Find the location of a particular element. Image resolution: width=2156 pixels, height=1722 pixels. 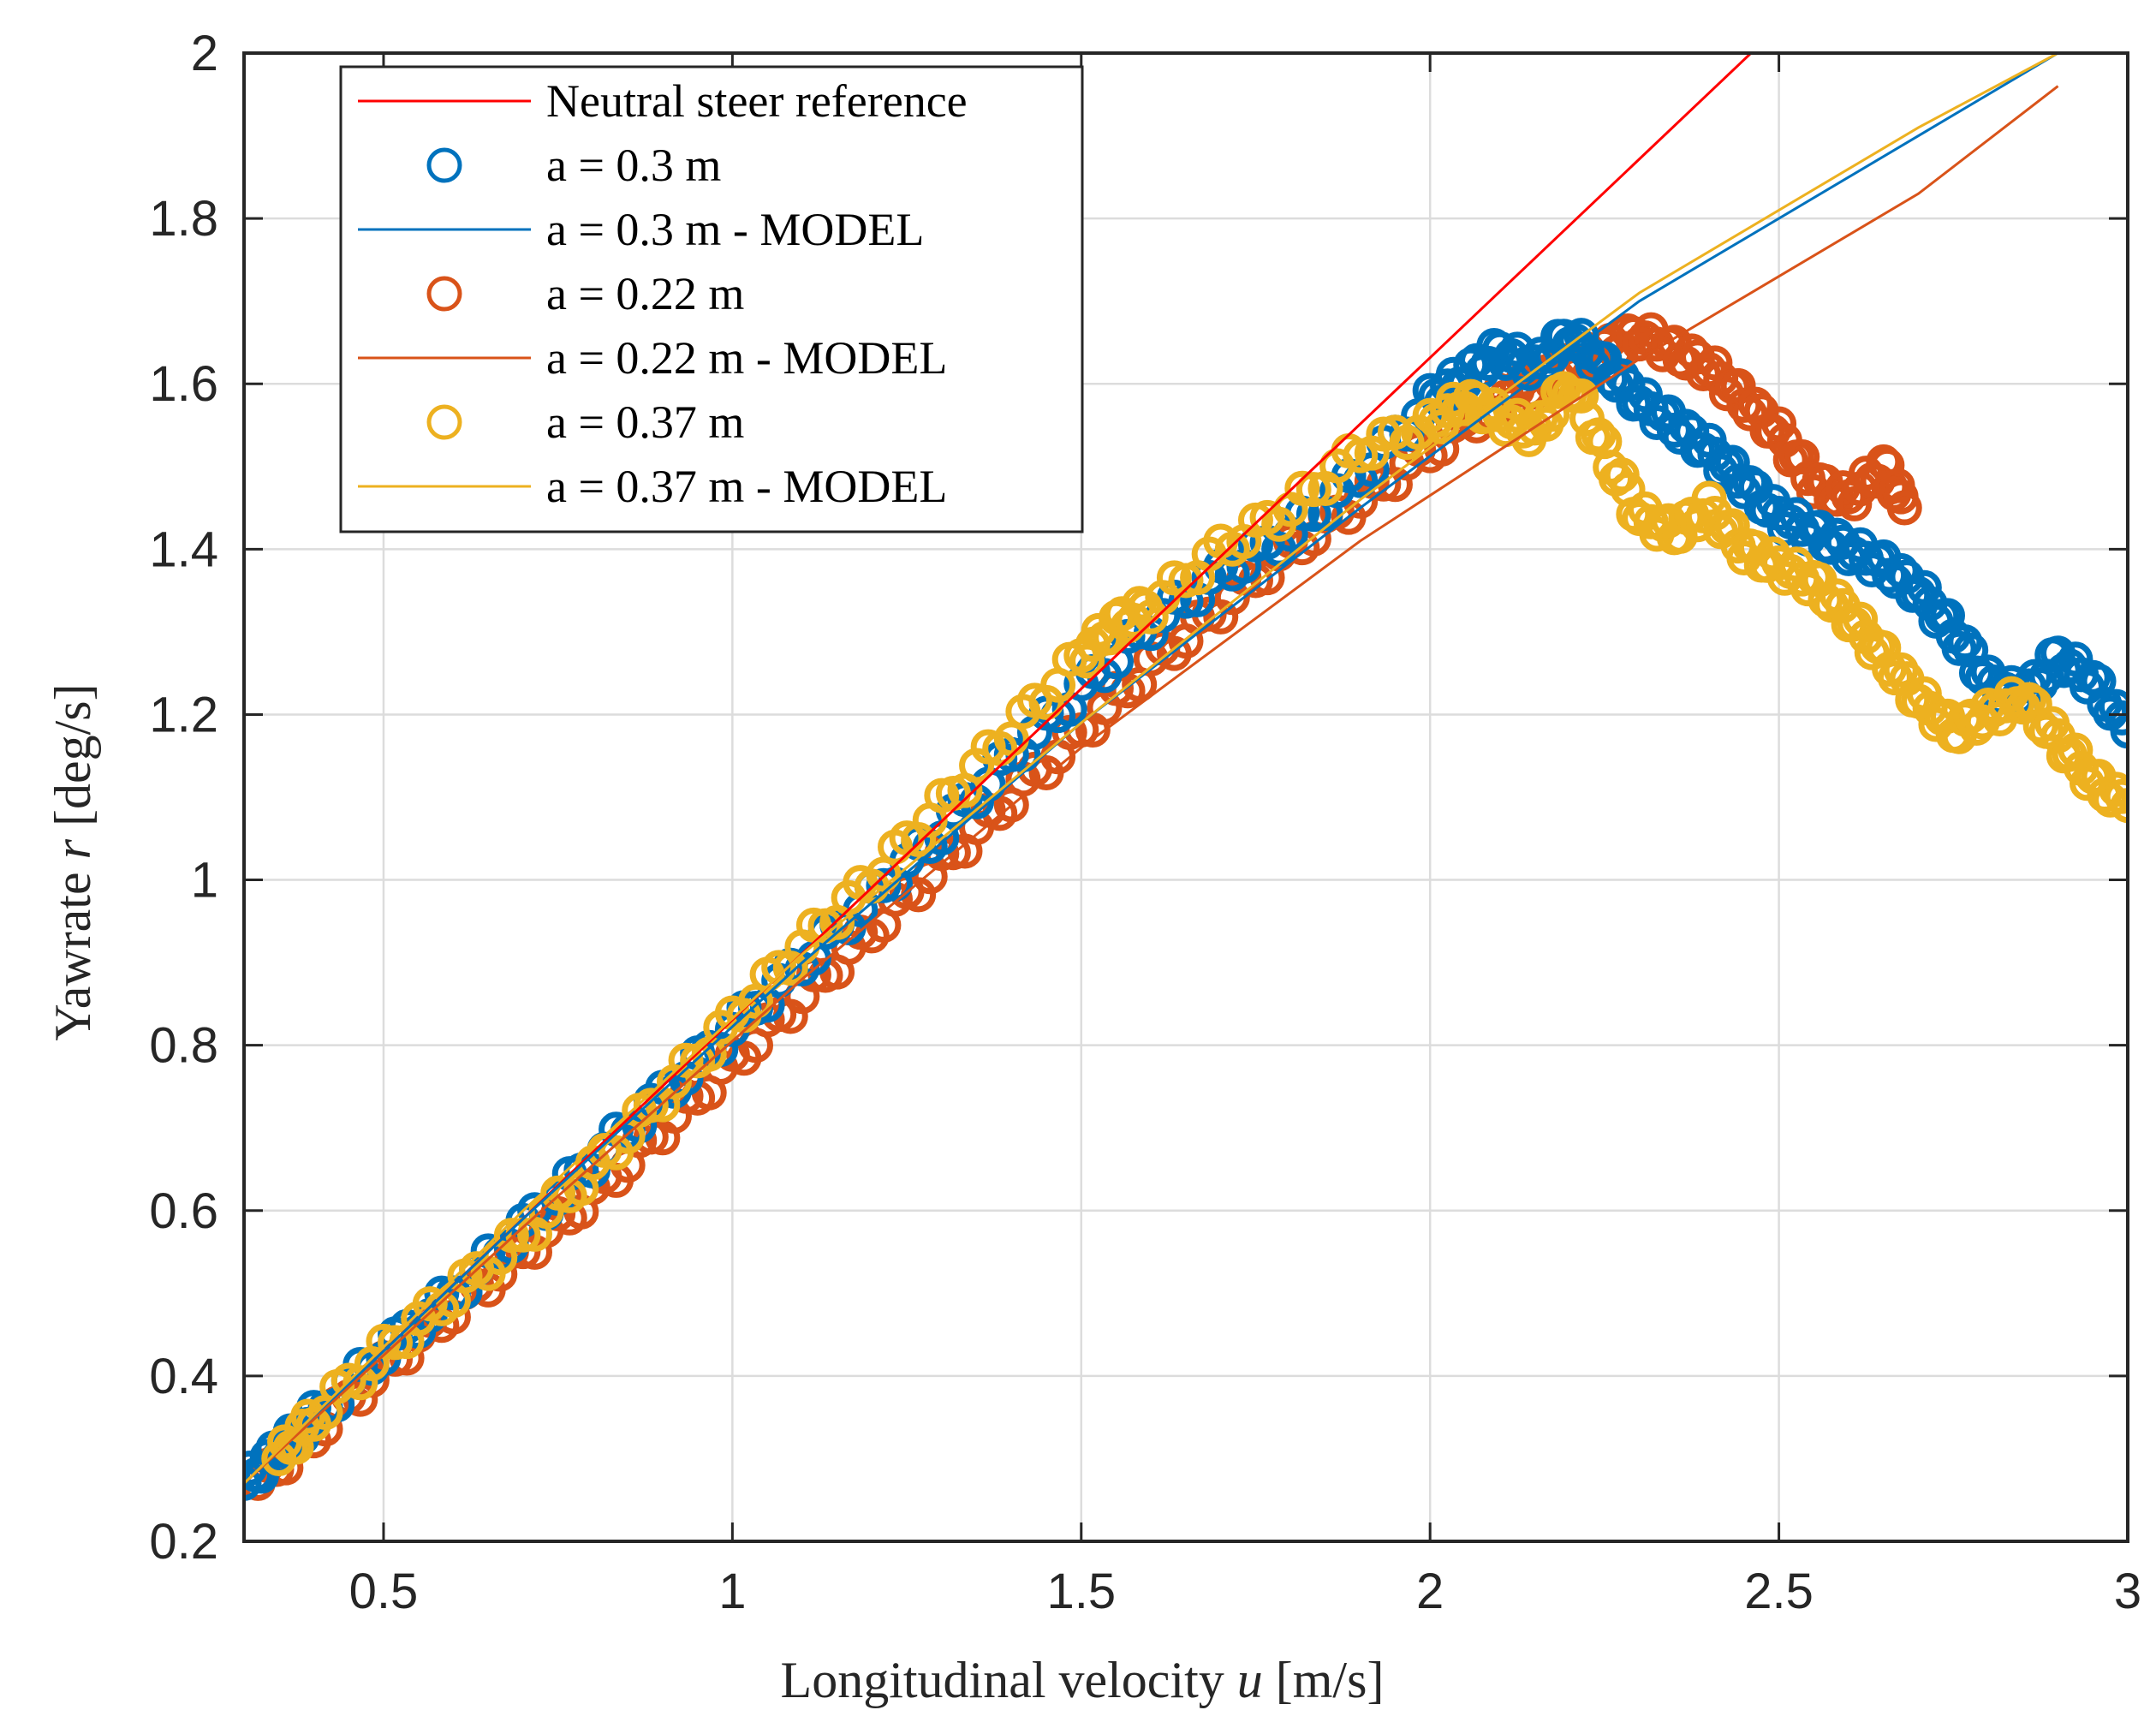

legend-entry-a-0-37-m-model: a = 0.37 m - MODEL is located at coordinates (653, 486).